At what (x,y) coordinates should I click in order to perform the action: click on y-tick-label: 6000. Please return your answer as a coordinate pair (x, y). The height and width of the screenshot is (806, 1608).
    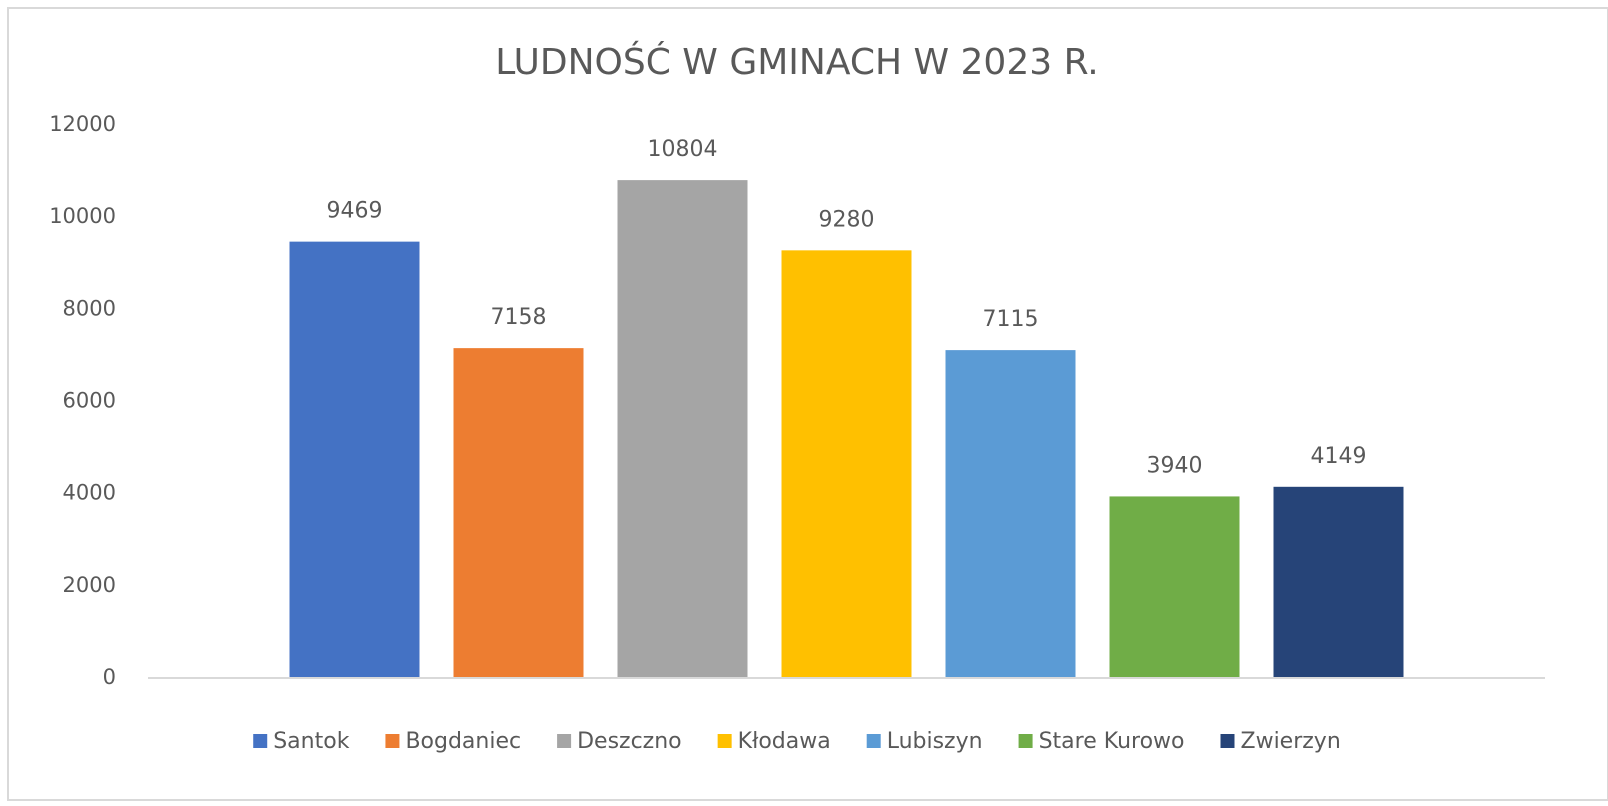
    Looking at the image, I should click on (89, 401).